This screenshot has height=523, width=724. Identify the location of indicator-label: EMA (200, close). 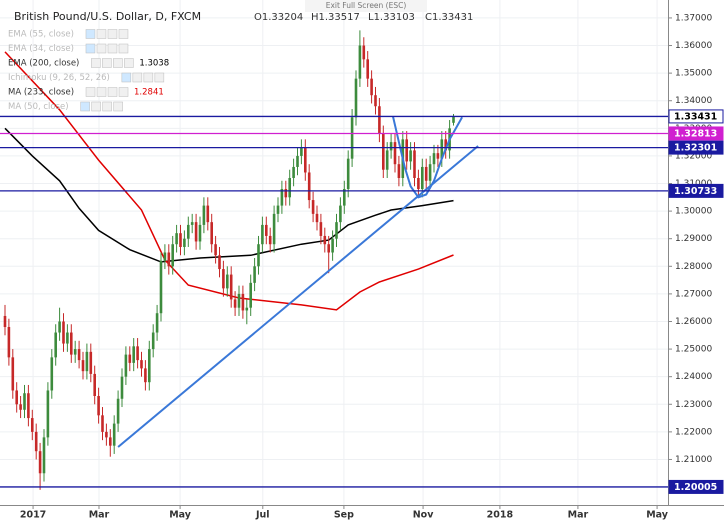
(43, 64).